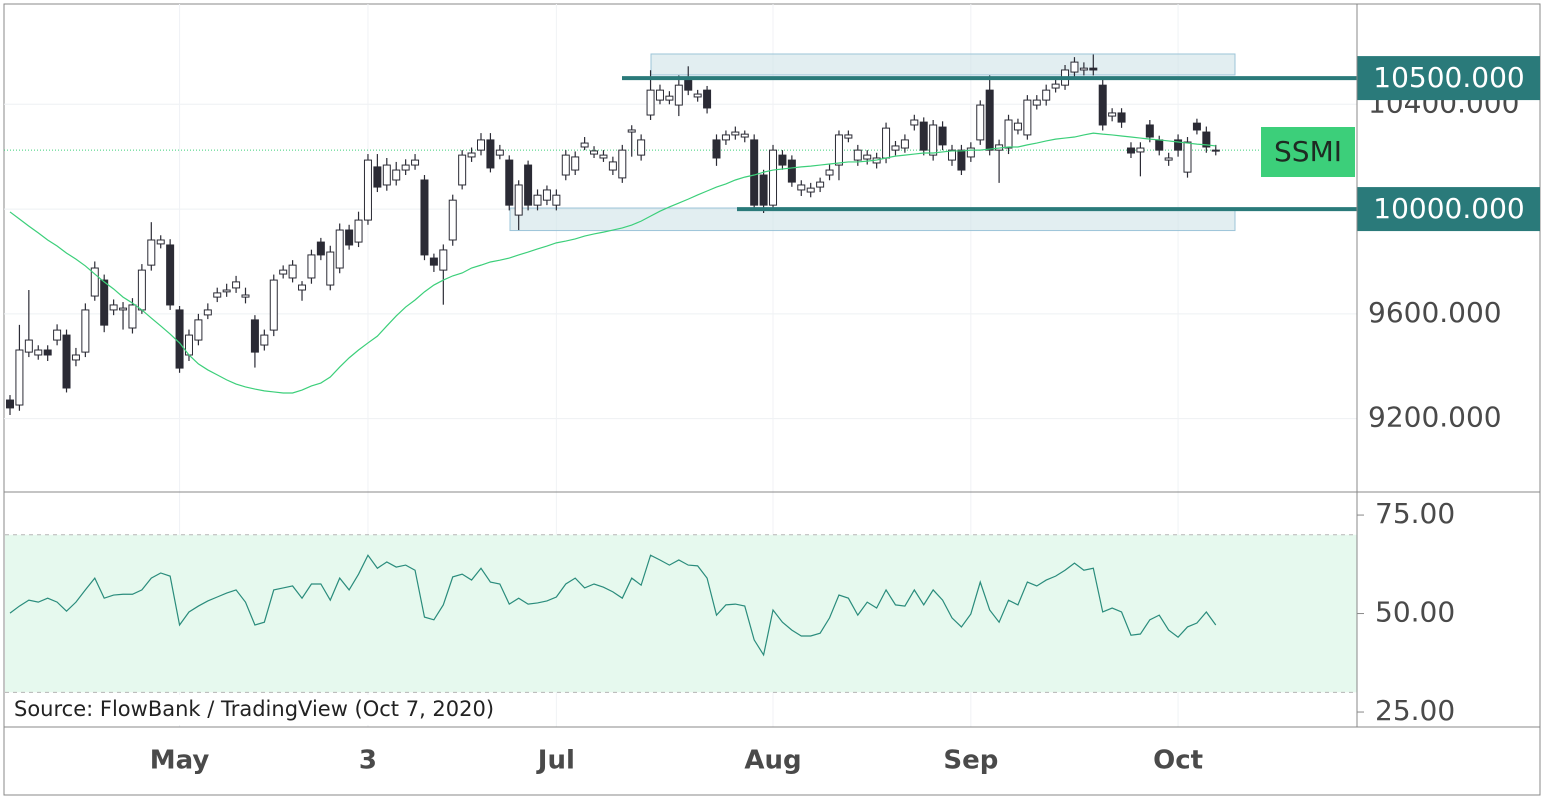 This screenshot has height=799, width=1547. Describe the element at coordinates (1415, 612) in the screenshot. I see `y-tick-label: 50.00` at that location.